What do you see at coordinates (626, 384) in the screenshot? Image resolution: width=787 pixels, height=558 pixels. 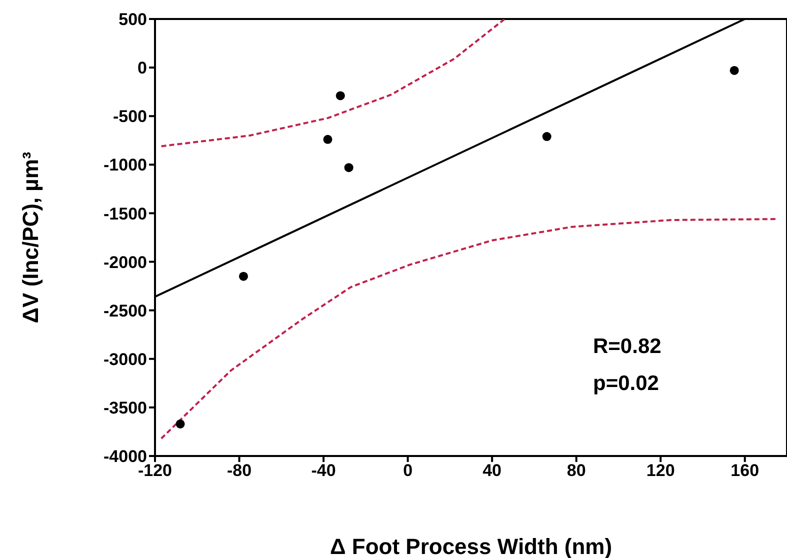 I see `annotation: p=0.02` at bounding box center [626, 384].